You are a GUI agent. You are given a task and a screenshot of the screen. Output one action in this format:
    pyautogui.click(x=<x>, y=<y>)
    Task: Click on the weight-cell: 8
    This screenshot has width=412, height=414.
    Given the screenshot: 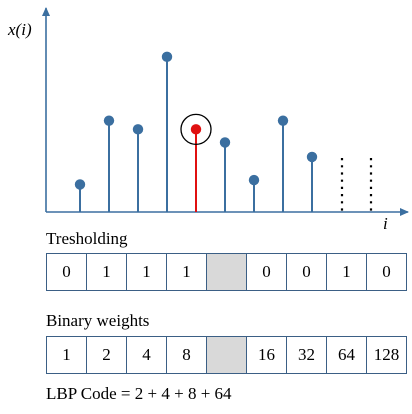 What is the action you would take?
    pyautogui.click(x=186, y=355)
    